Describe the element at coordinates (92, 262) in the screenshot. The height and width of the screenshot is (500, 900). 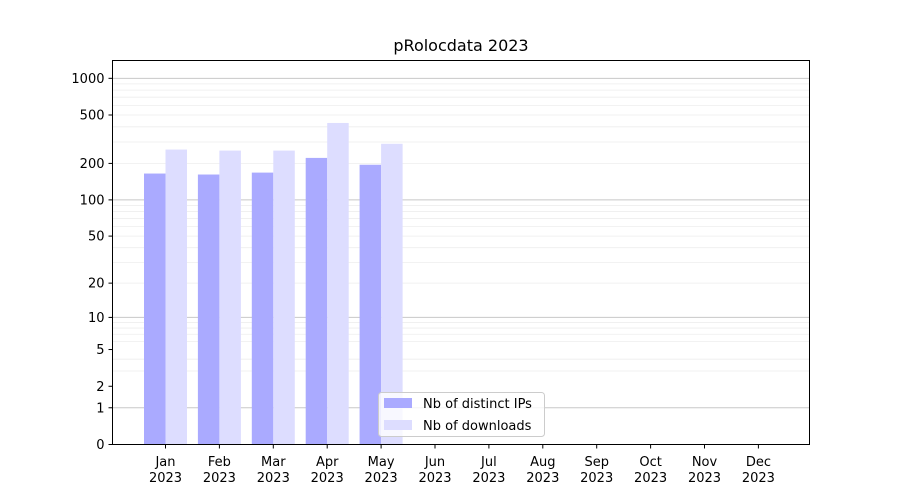
I see `y-axis: 0 1 2 5 10 20 50 100 200 500 1000` at that location.